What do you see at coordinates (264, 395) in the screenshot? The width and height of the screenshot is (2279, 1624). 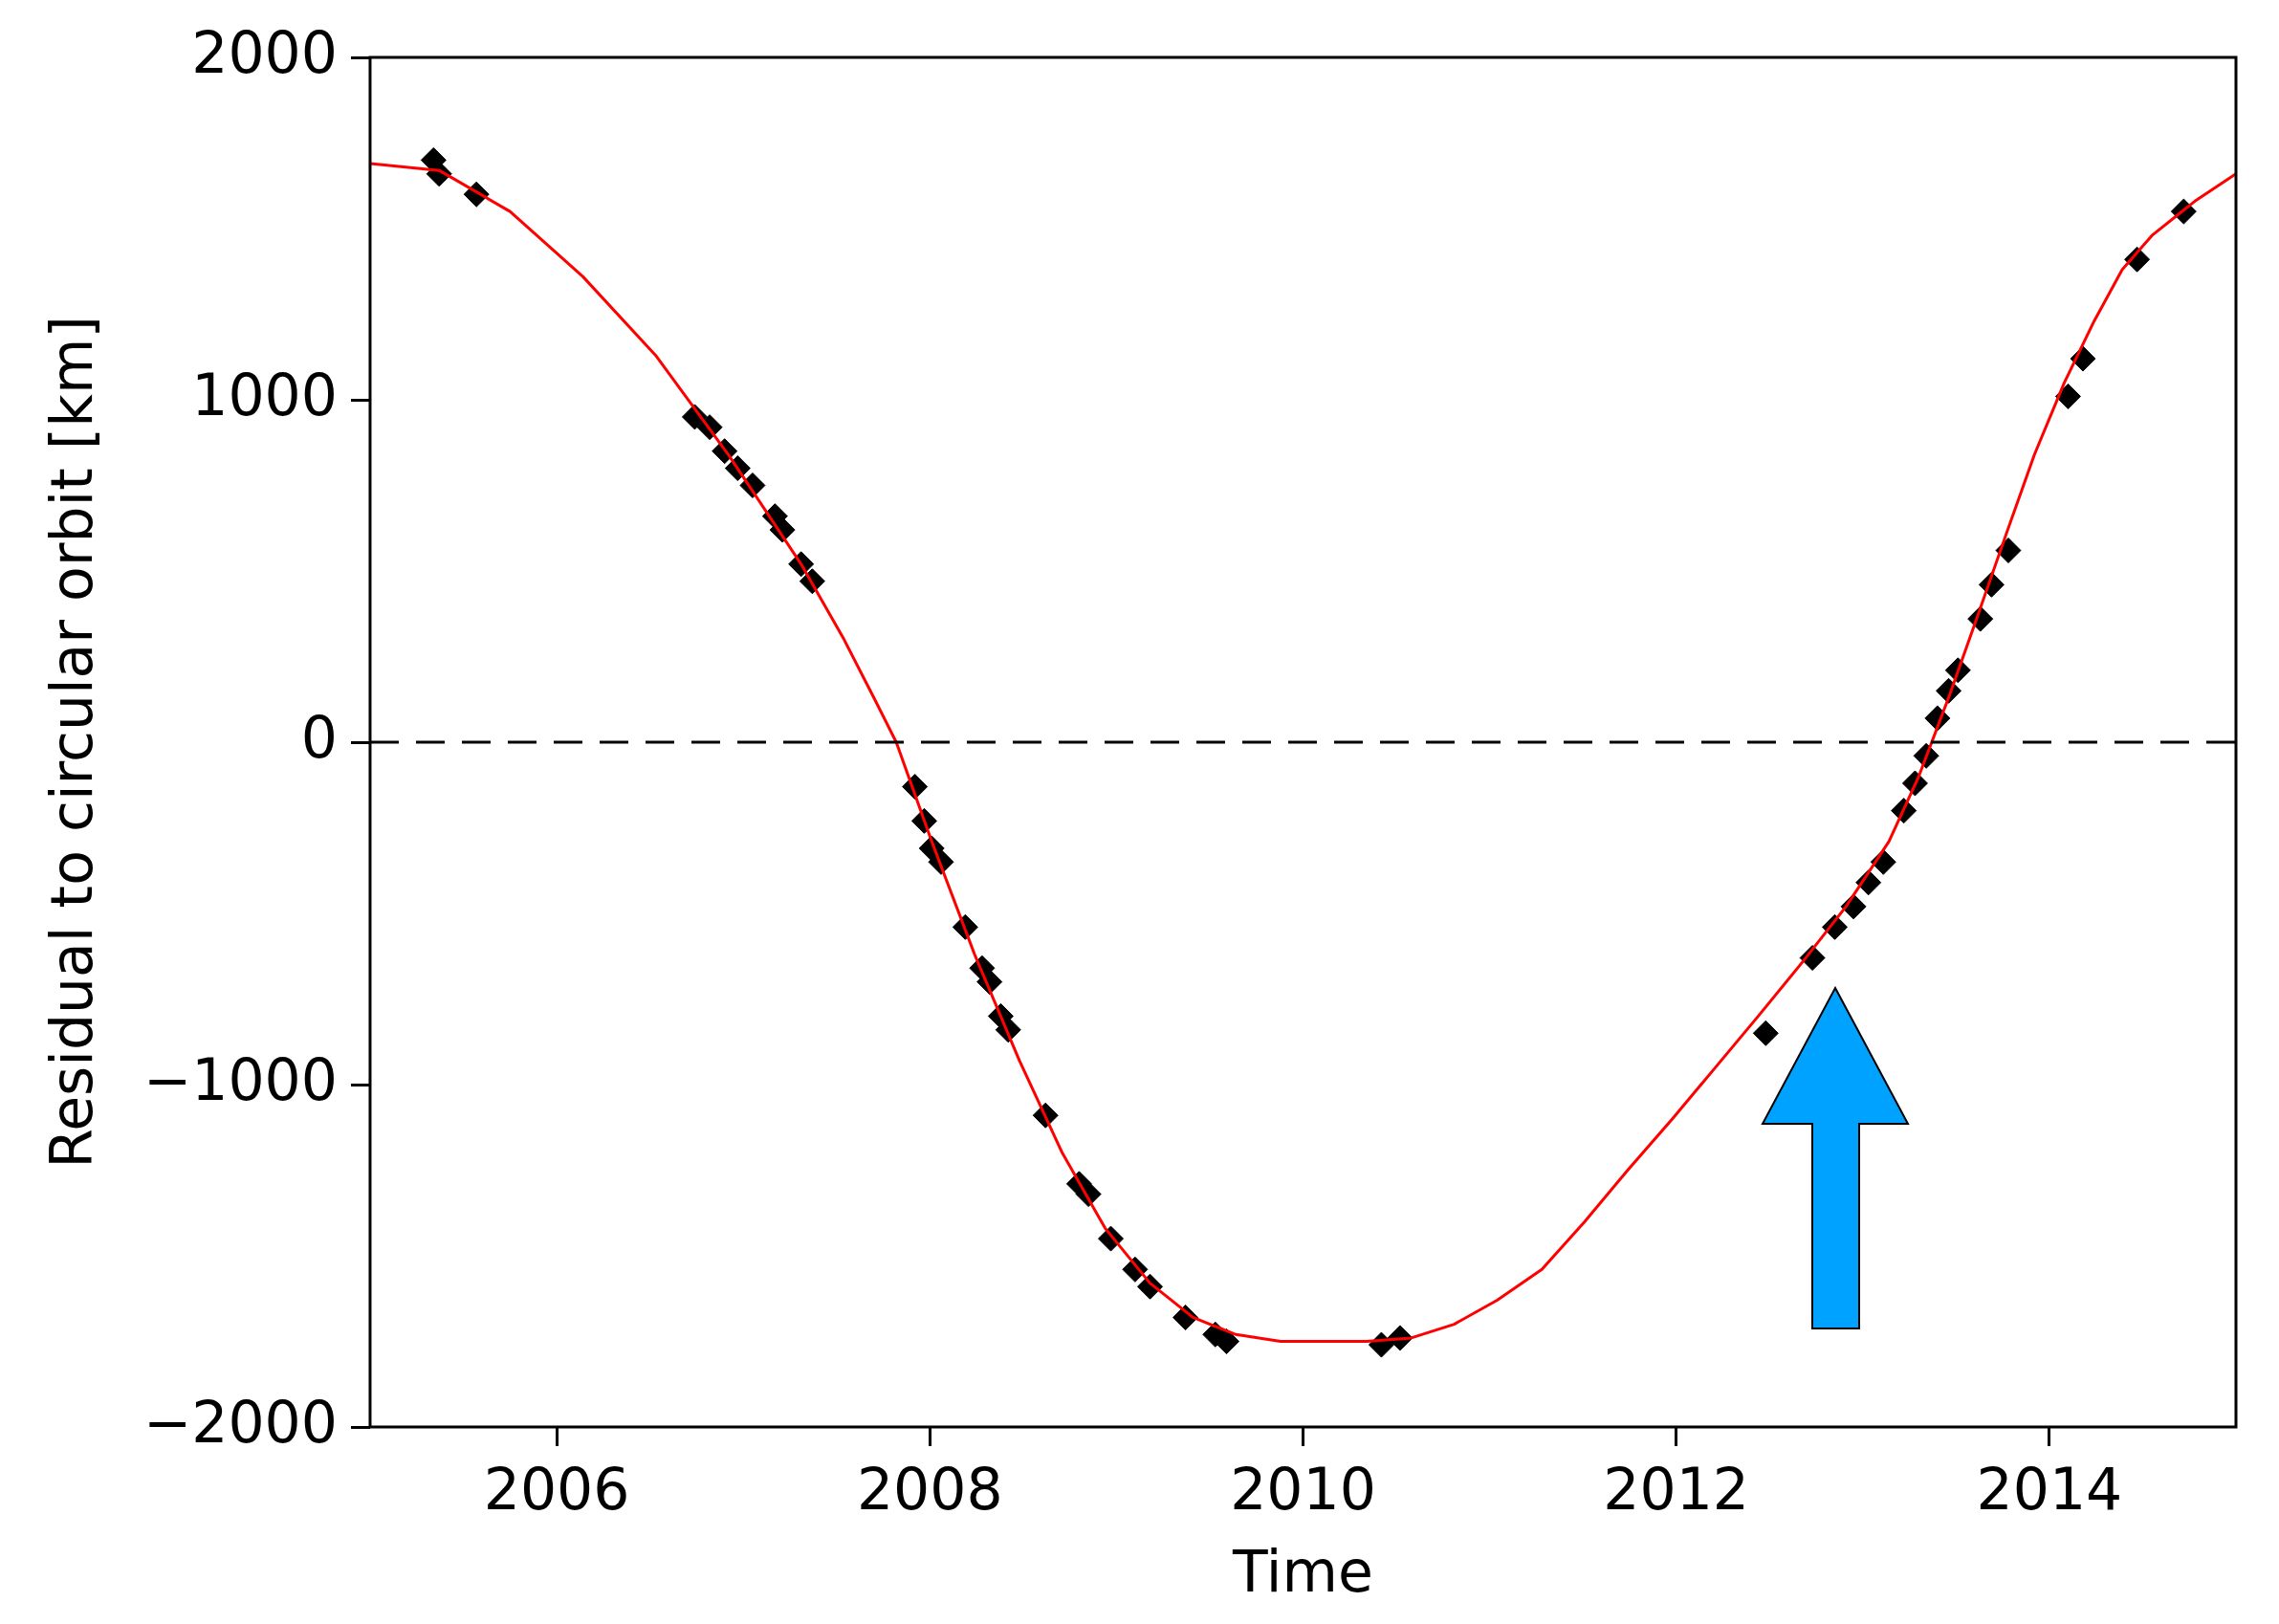 I see `y-tick-label: 1000` at bounding box center [264, 395].